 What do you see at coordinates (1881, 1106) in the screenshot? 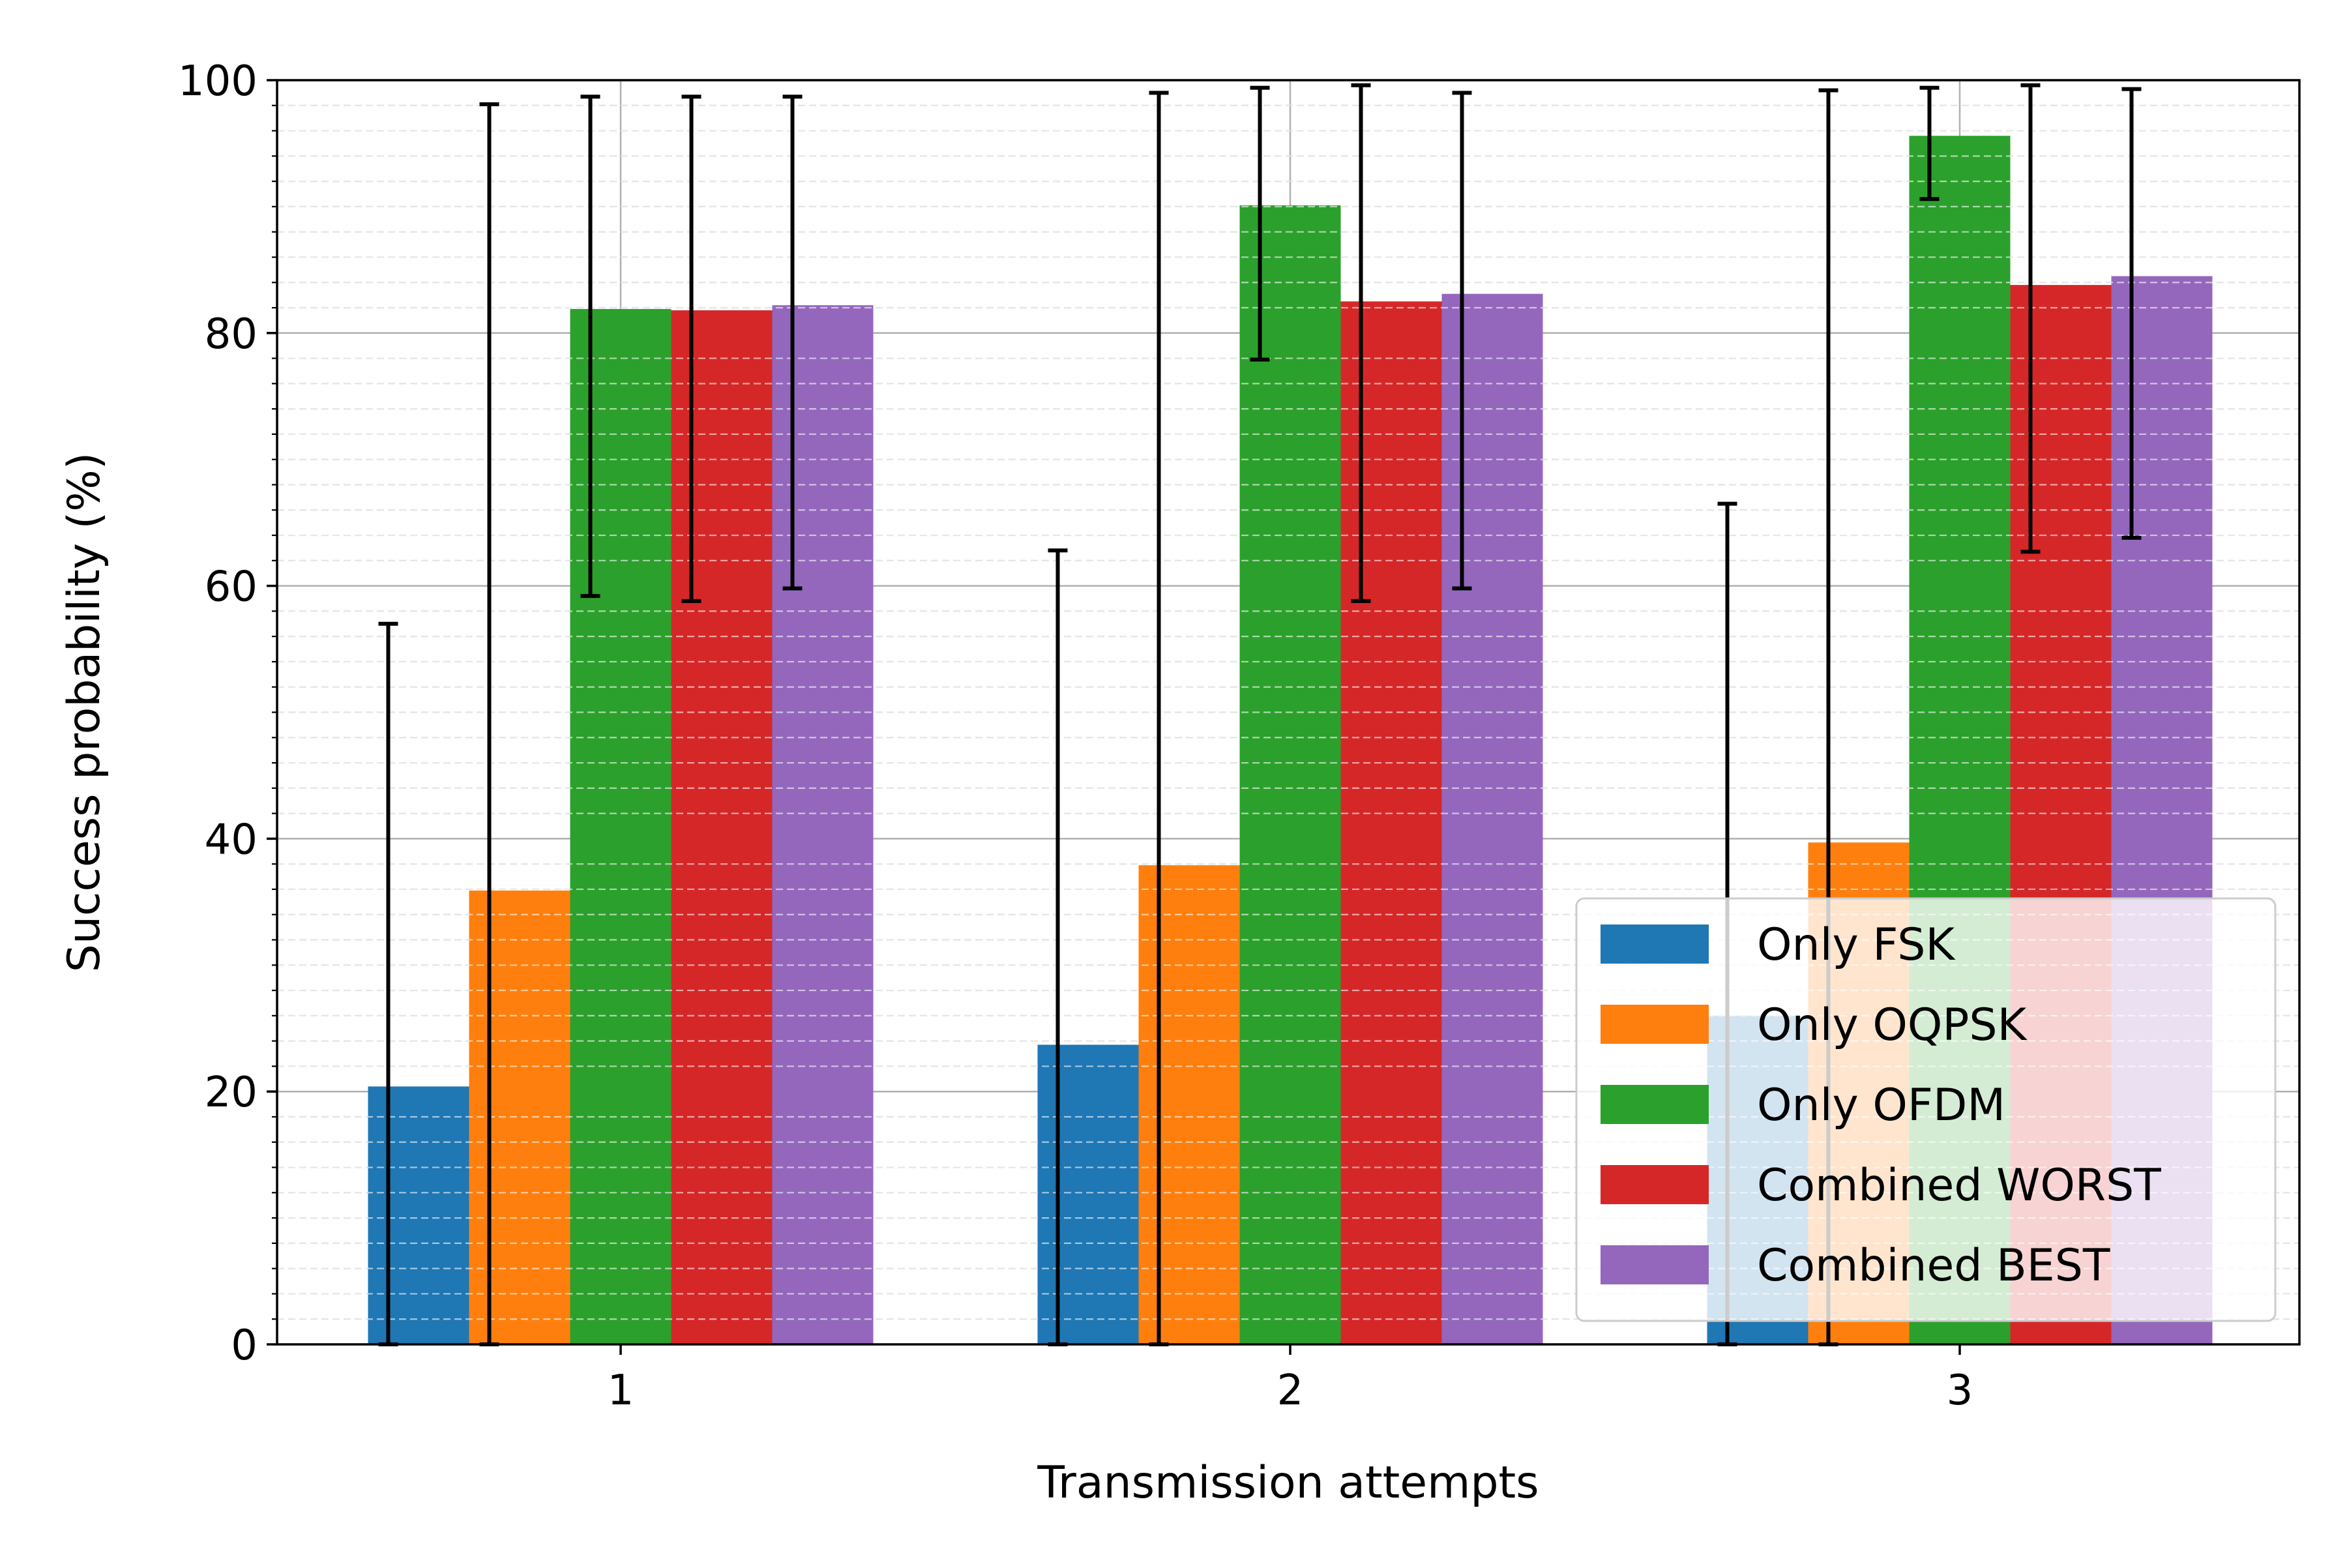
I see `legend-label: Only OFDM` at bounding box center [1881, 1106].